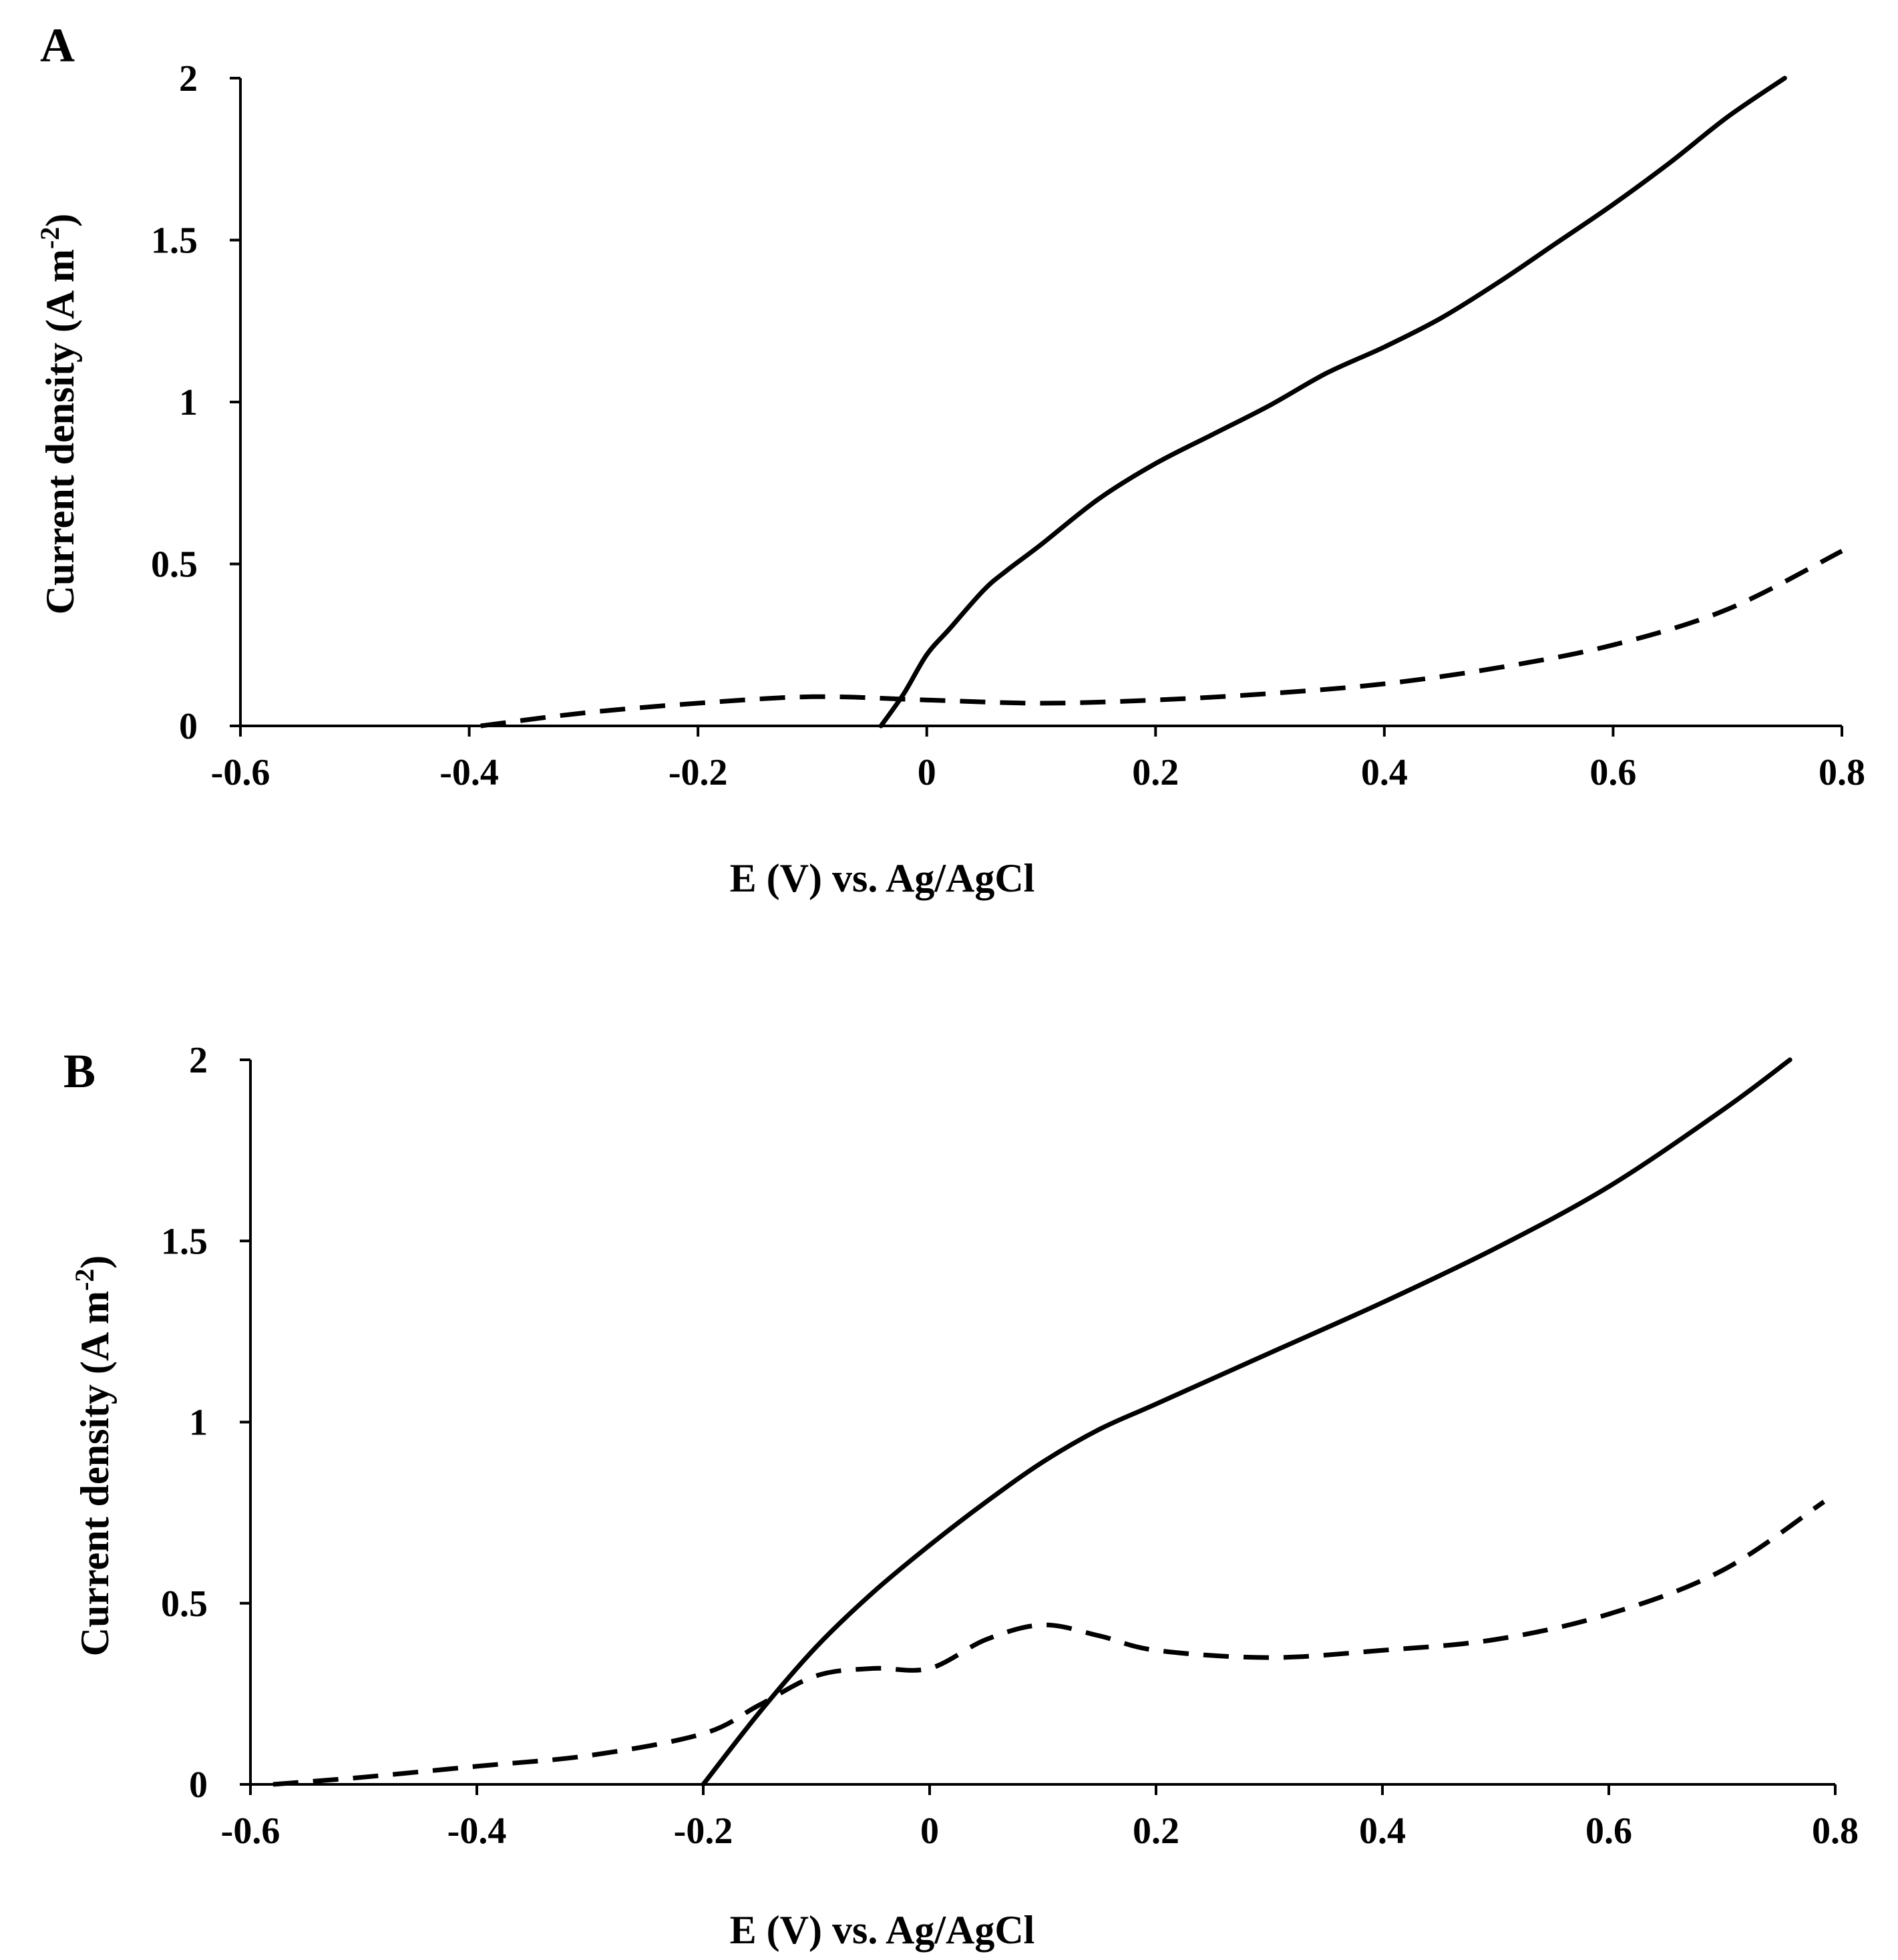 This screenshot has height=1960, width=1898. I want to click on panel-b-x-tick-label: 0, so click(929, 1831).